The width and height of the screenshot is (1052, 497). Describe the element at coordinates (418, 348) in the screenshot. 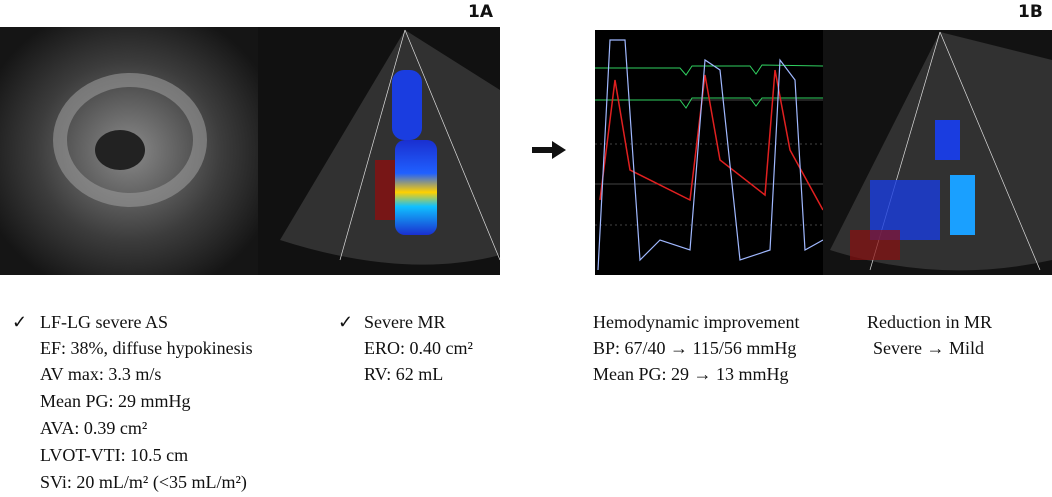

I see `finding-text: ERO: 0.40 cm²` at that location.